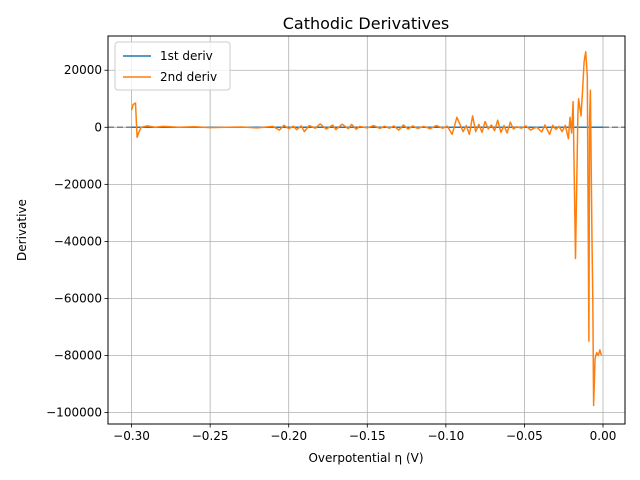 This screenshot has height=480, width=640. Describe the element at coordinates (366, 23) in the screenshot. I see `chart-title: Cathodic Derivatives` at that location.